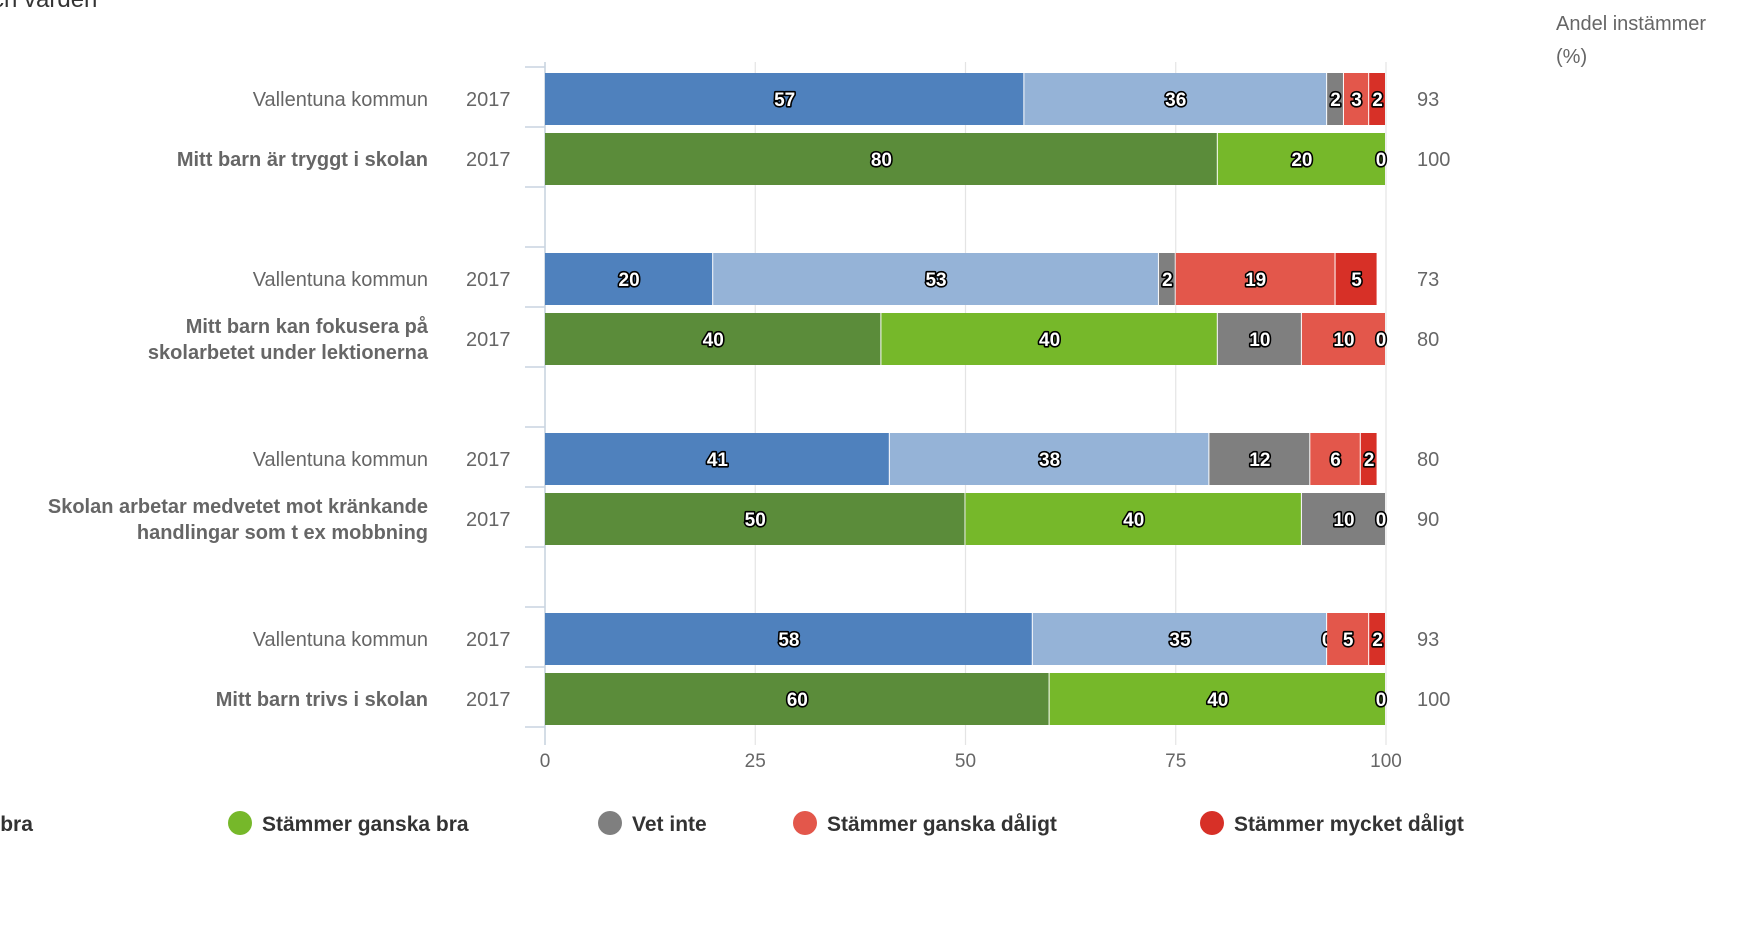  I want to click on bar-value-label: 36, so click(1175, 100).